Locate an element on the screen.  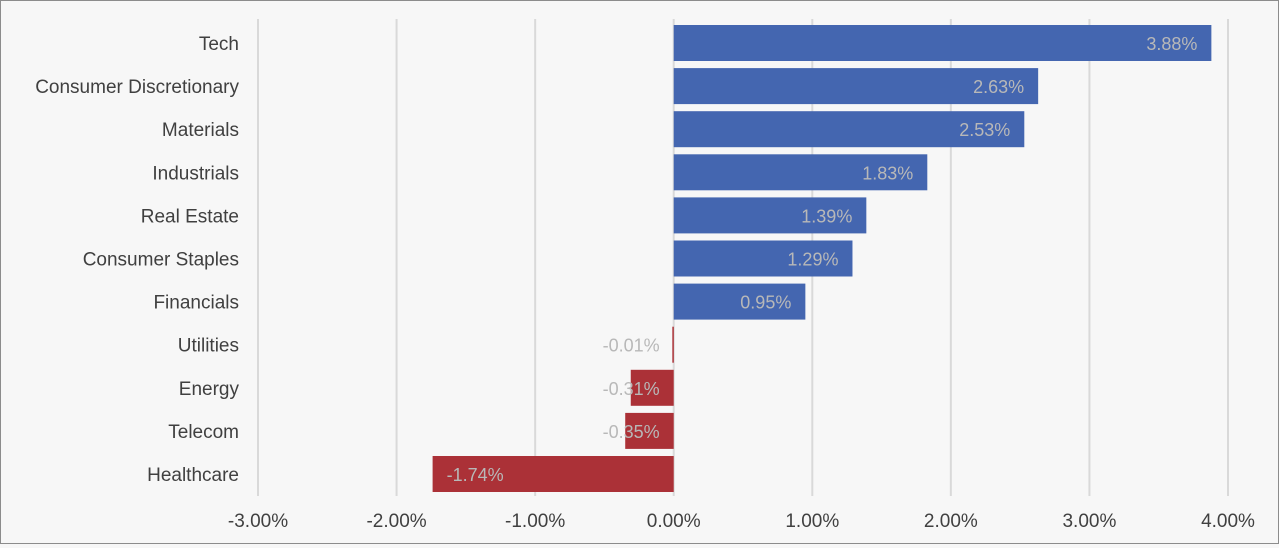
x-tick-label: -1.00% is located at coordinates (535, 521).